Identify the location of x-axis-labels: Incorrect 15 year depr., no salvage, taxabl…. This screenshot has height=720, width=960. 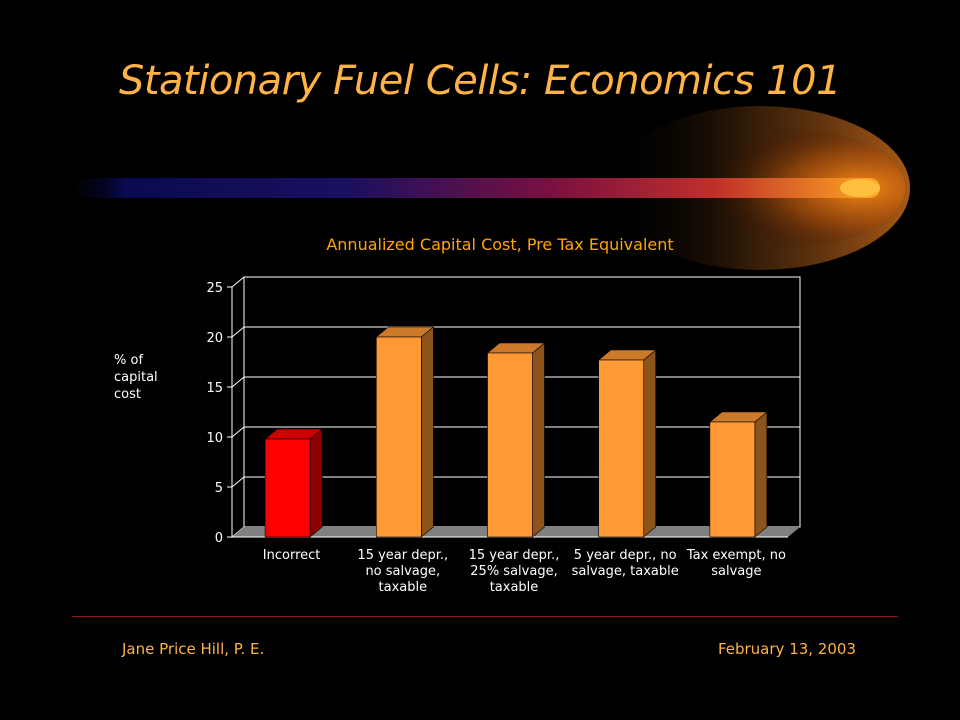
(524, 571).